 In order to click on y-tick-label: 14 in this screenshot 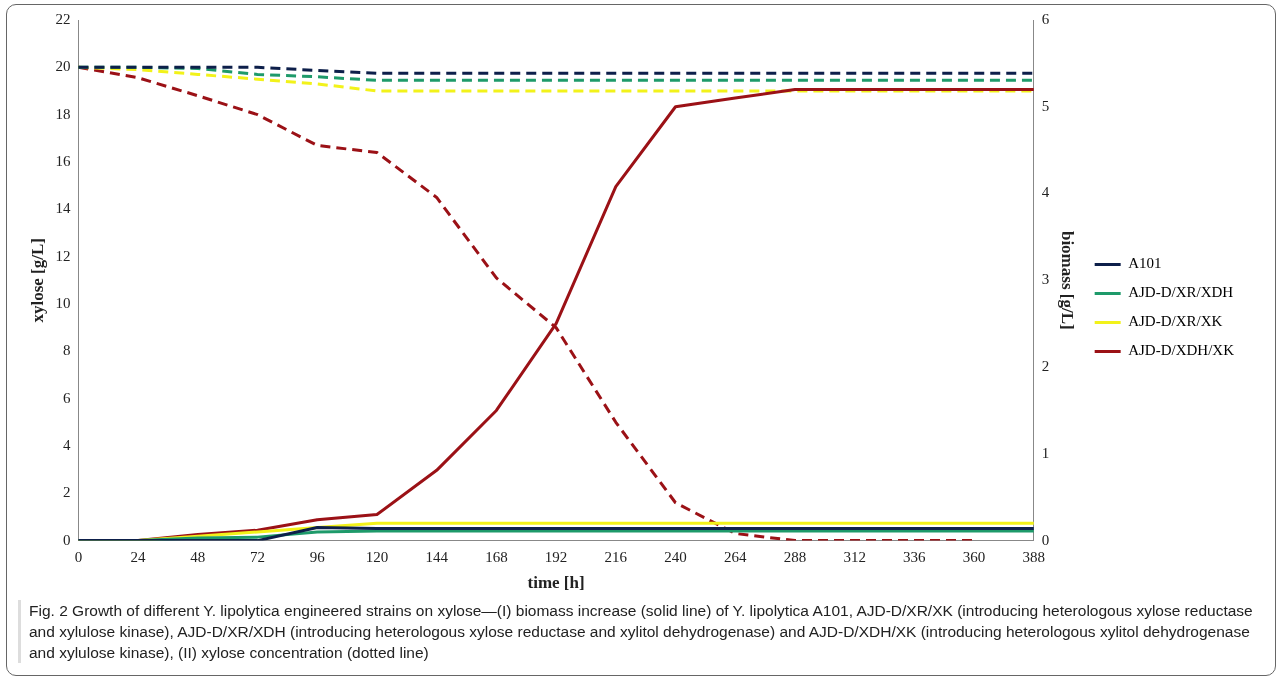, I will do `click(63, 208)`.